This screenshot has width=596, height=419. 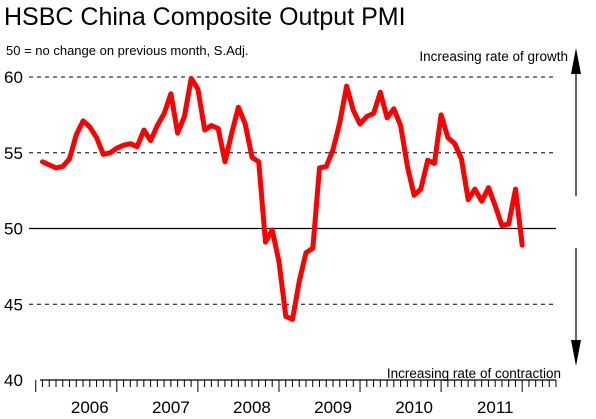 What do you see at coordinates (474, 373) in the screenshot?
I see `annotation-contraction: Increasing rate of contraction` at bounding box center [474, 373].